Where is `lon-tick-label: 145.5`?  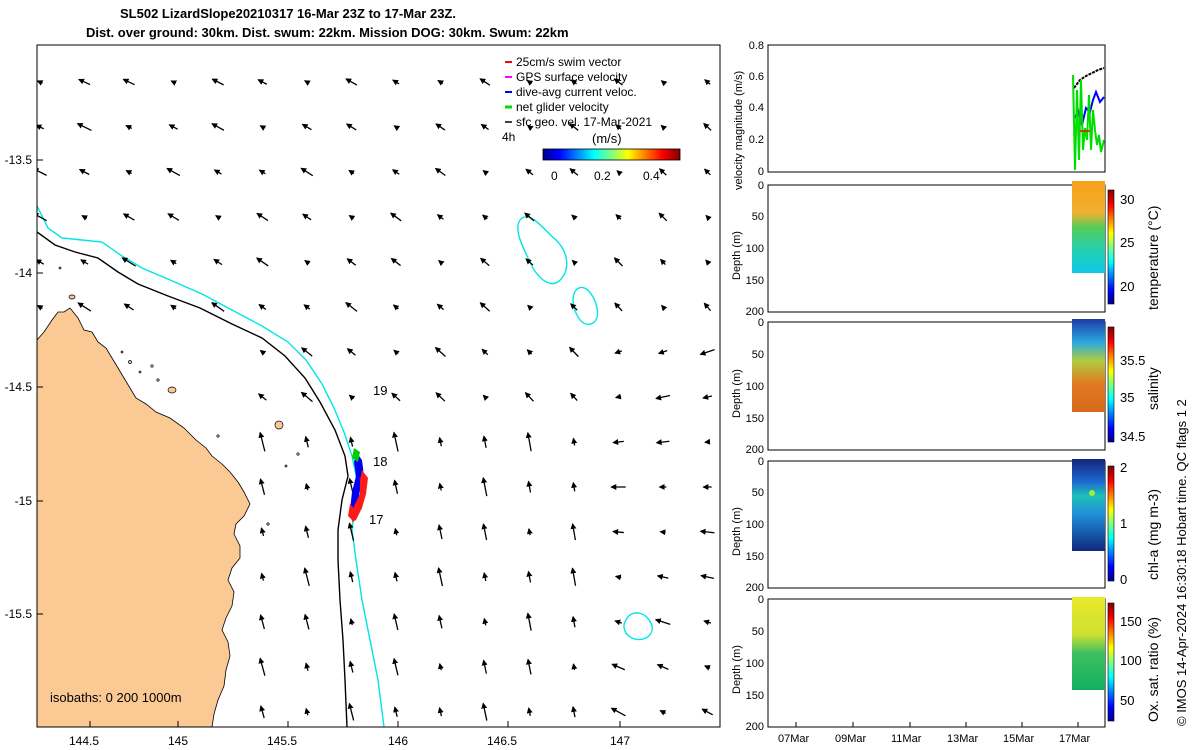
lon-tick-label: 145.5 is located at coordinates (282, 741).